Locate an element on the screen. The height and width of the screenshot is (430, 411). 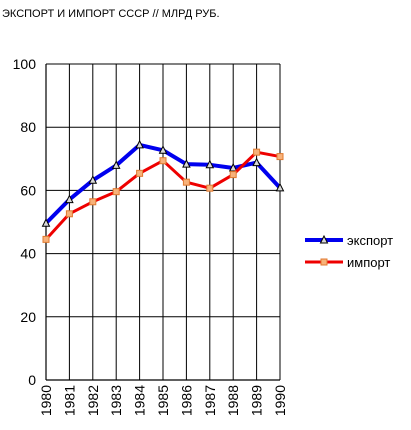
x-tick-label: 1987 is located at coordinates (210, 400).